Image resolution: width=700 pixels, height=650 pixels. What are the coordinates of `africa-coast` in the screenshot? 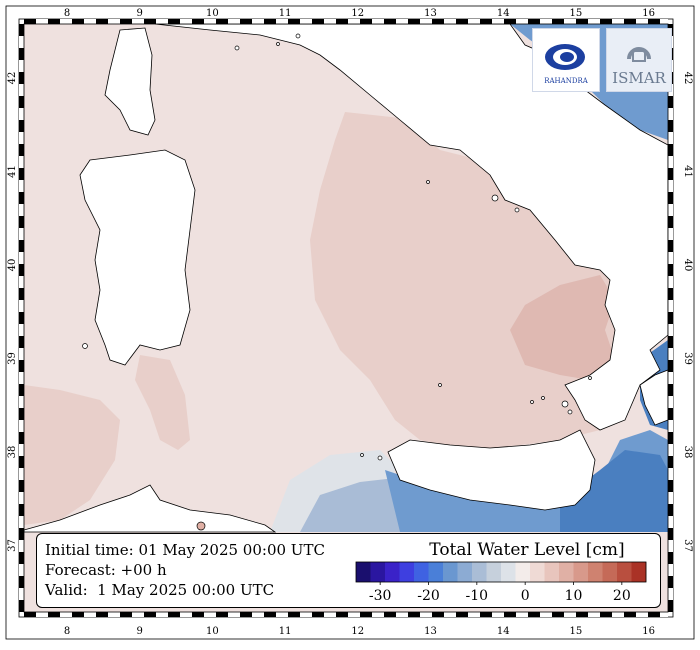 It's located at (150, 508).